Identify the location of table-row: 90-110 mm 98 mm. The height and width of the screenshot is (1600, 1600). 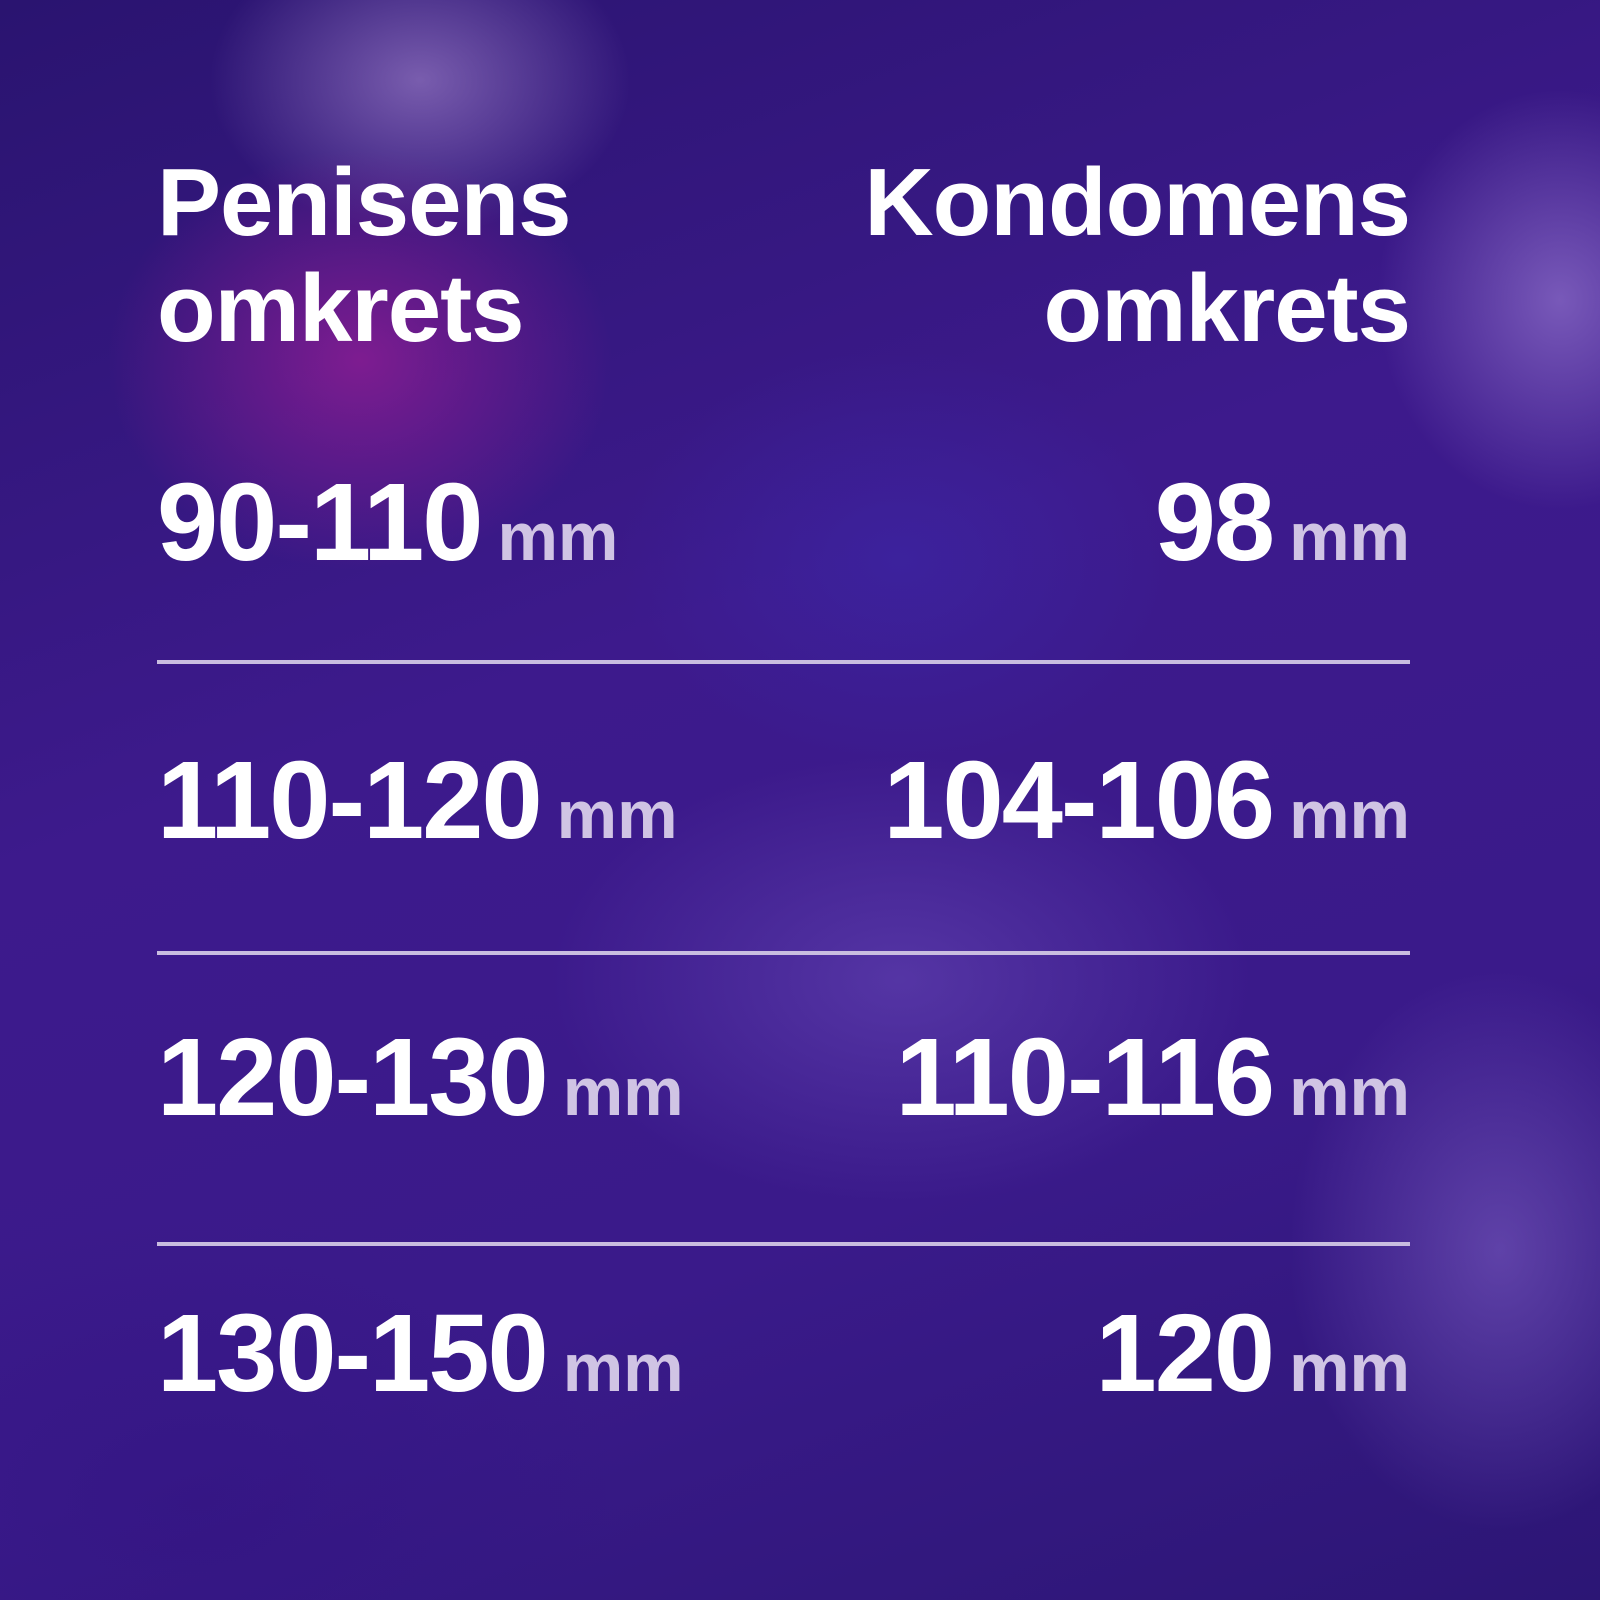
(783, 523).